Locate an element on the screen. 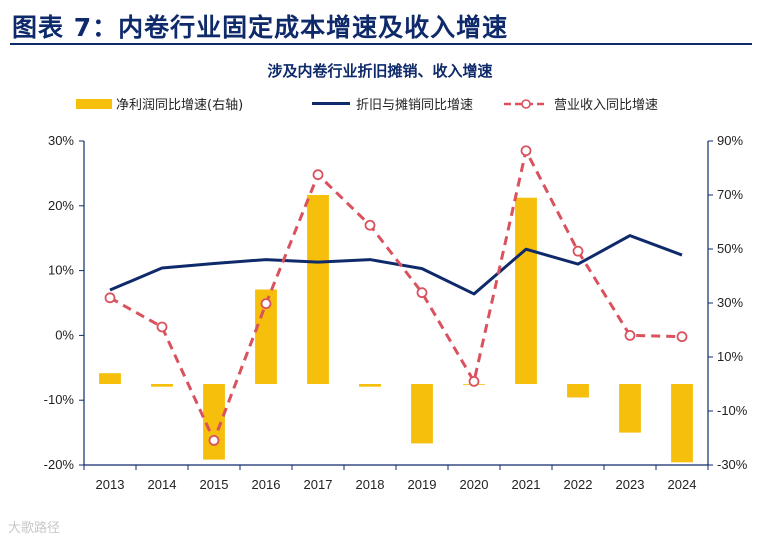  x-tick-label: 2013 is located at coordinates (110, 484).